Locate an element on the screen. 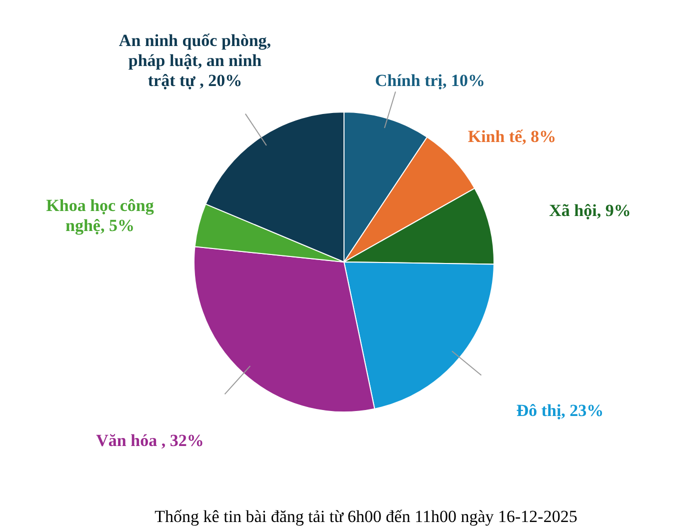  slice-label: Đô thị, 23% is located at coordinates (560, 410).